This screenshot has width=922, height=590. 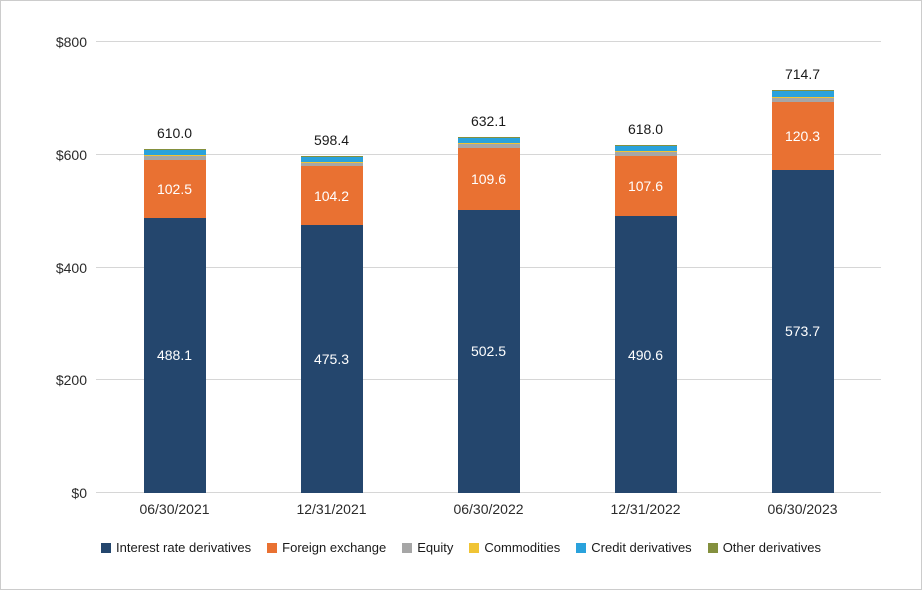 I want to click on segment-value-label: 120.3, so click(x=802, y=135).